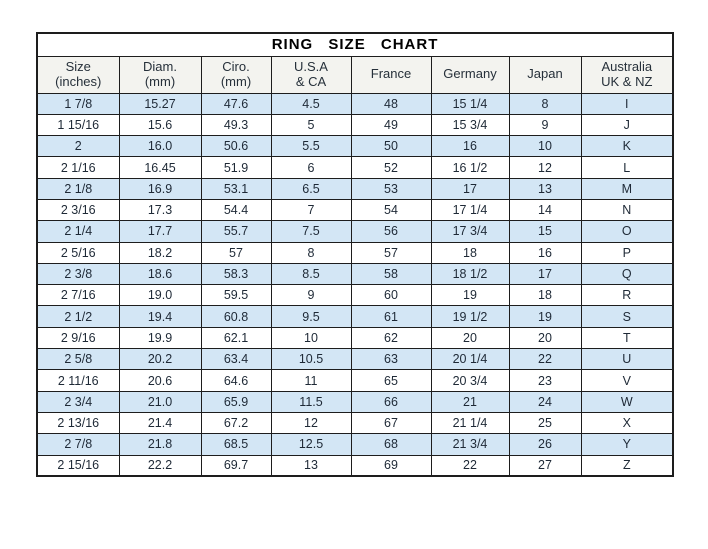 Image resolution: width=708 pixels, height=549 pixels. I want to click on cell-australia: O, so click(627, 231).